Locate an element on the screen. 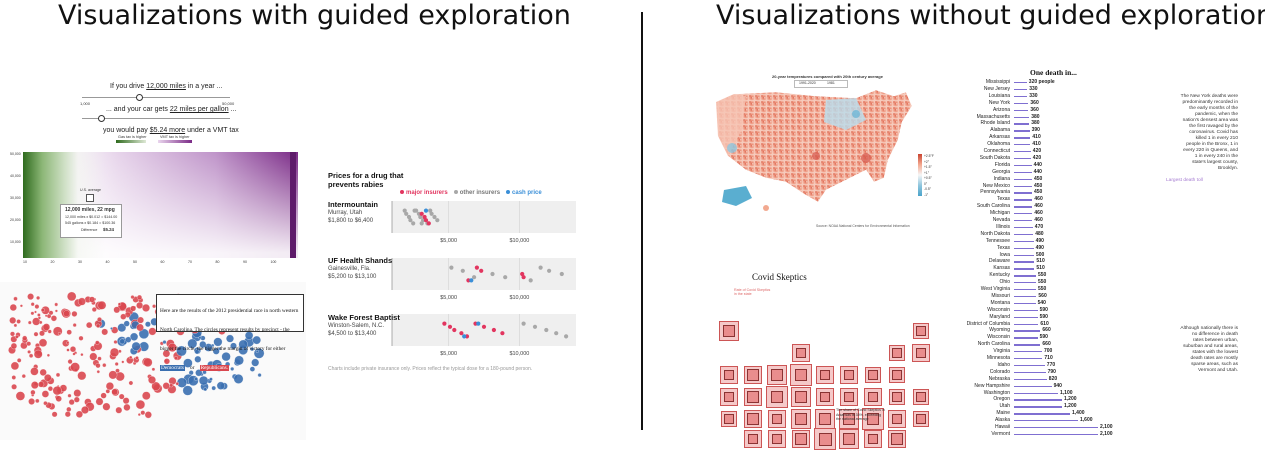 The width and height of the screenshot is (1265, 452). mpg-value: 22 miles per gallon is located at coordinates (199, 109).